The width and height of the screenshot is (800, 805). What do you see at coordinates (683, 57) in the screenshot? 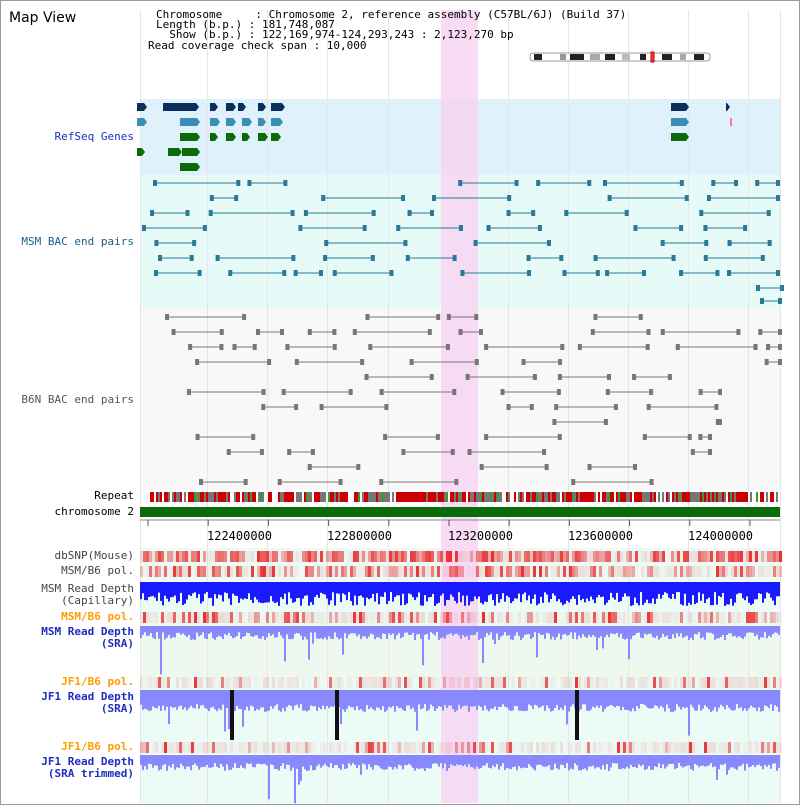
I see `ideogram-band` at bounding box center [683, 57].